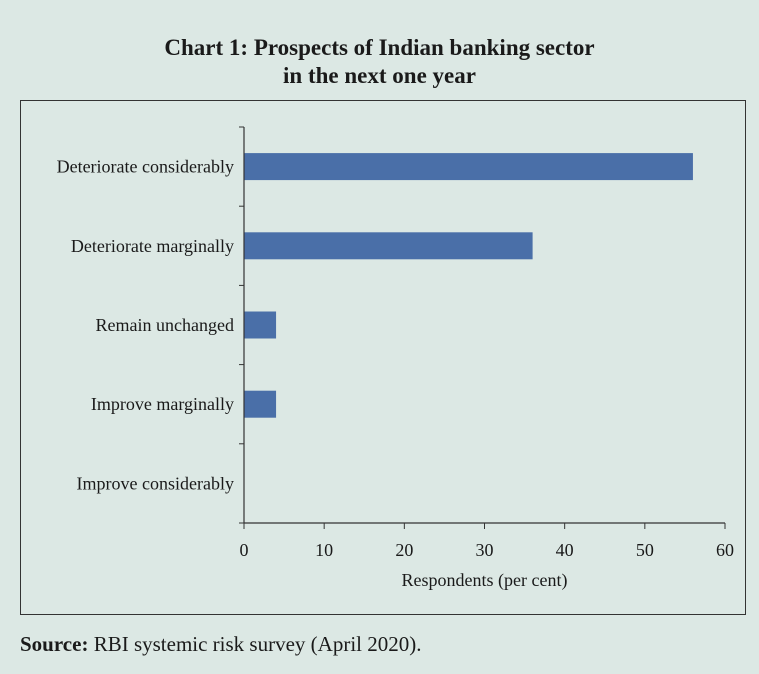 Image resolution: width=759 pixels, height=674 pixels. Describe the element at coordinates (145, 167) in the screenshot. I see `category-label: Deteriorate considerably` at that location.